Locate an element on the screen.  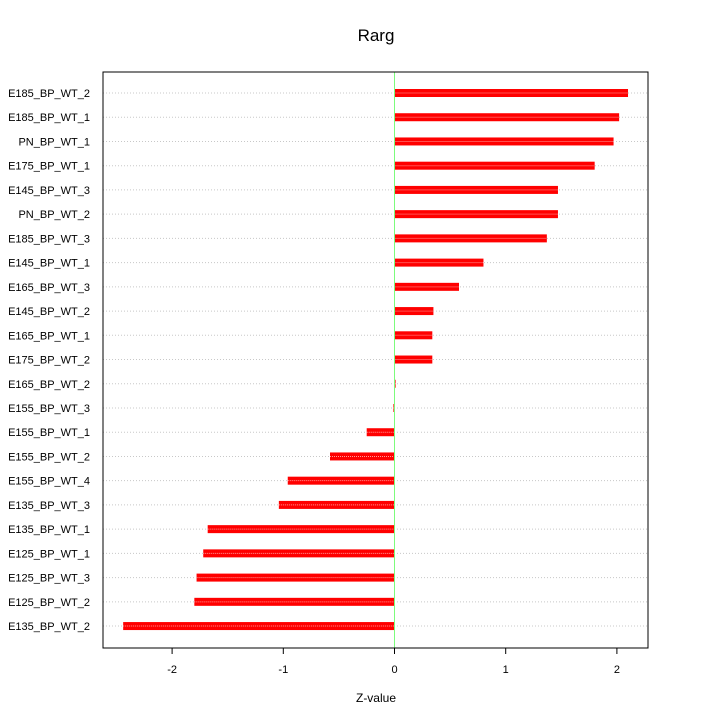
category-label: E155_BP_WT_3 is located at coordinates (49, 409).